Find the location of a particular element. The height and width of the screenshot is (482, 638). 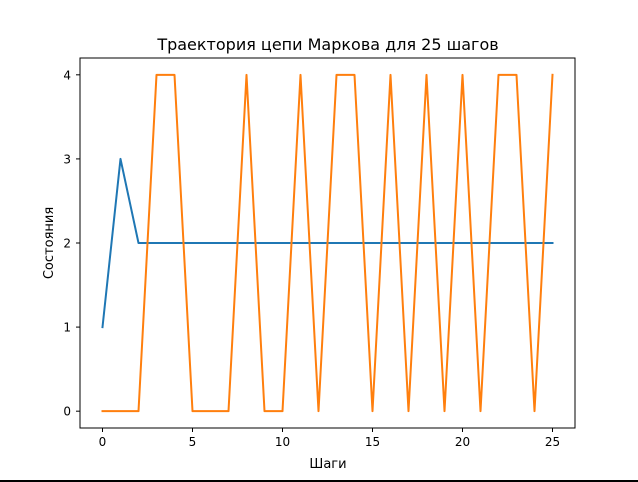

y-tick-label: 1 is located at coordinates (67, 328).